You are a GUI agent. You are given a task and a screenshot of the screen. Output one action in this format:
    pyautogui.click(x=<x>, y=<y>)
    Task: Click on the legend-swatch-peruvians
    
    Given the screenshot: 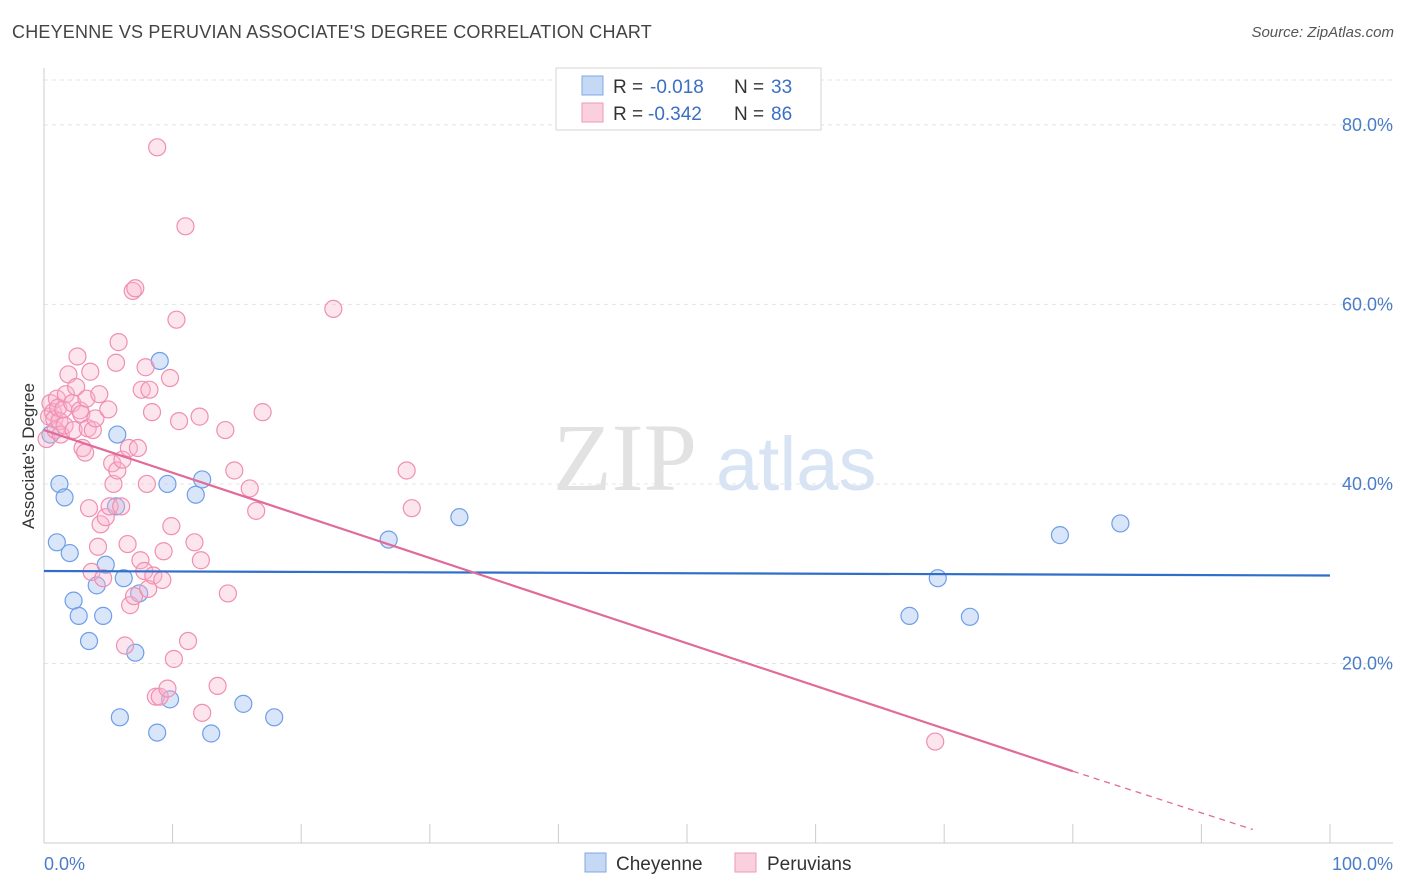 What is the action you would take?
    pyautogui.click(x=592, y=112)
    